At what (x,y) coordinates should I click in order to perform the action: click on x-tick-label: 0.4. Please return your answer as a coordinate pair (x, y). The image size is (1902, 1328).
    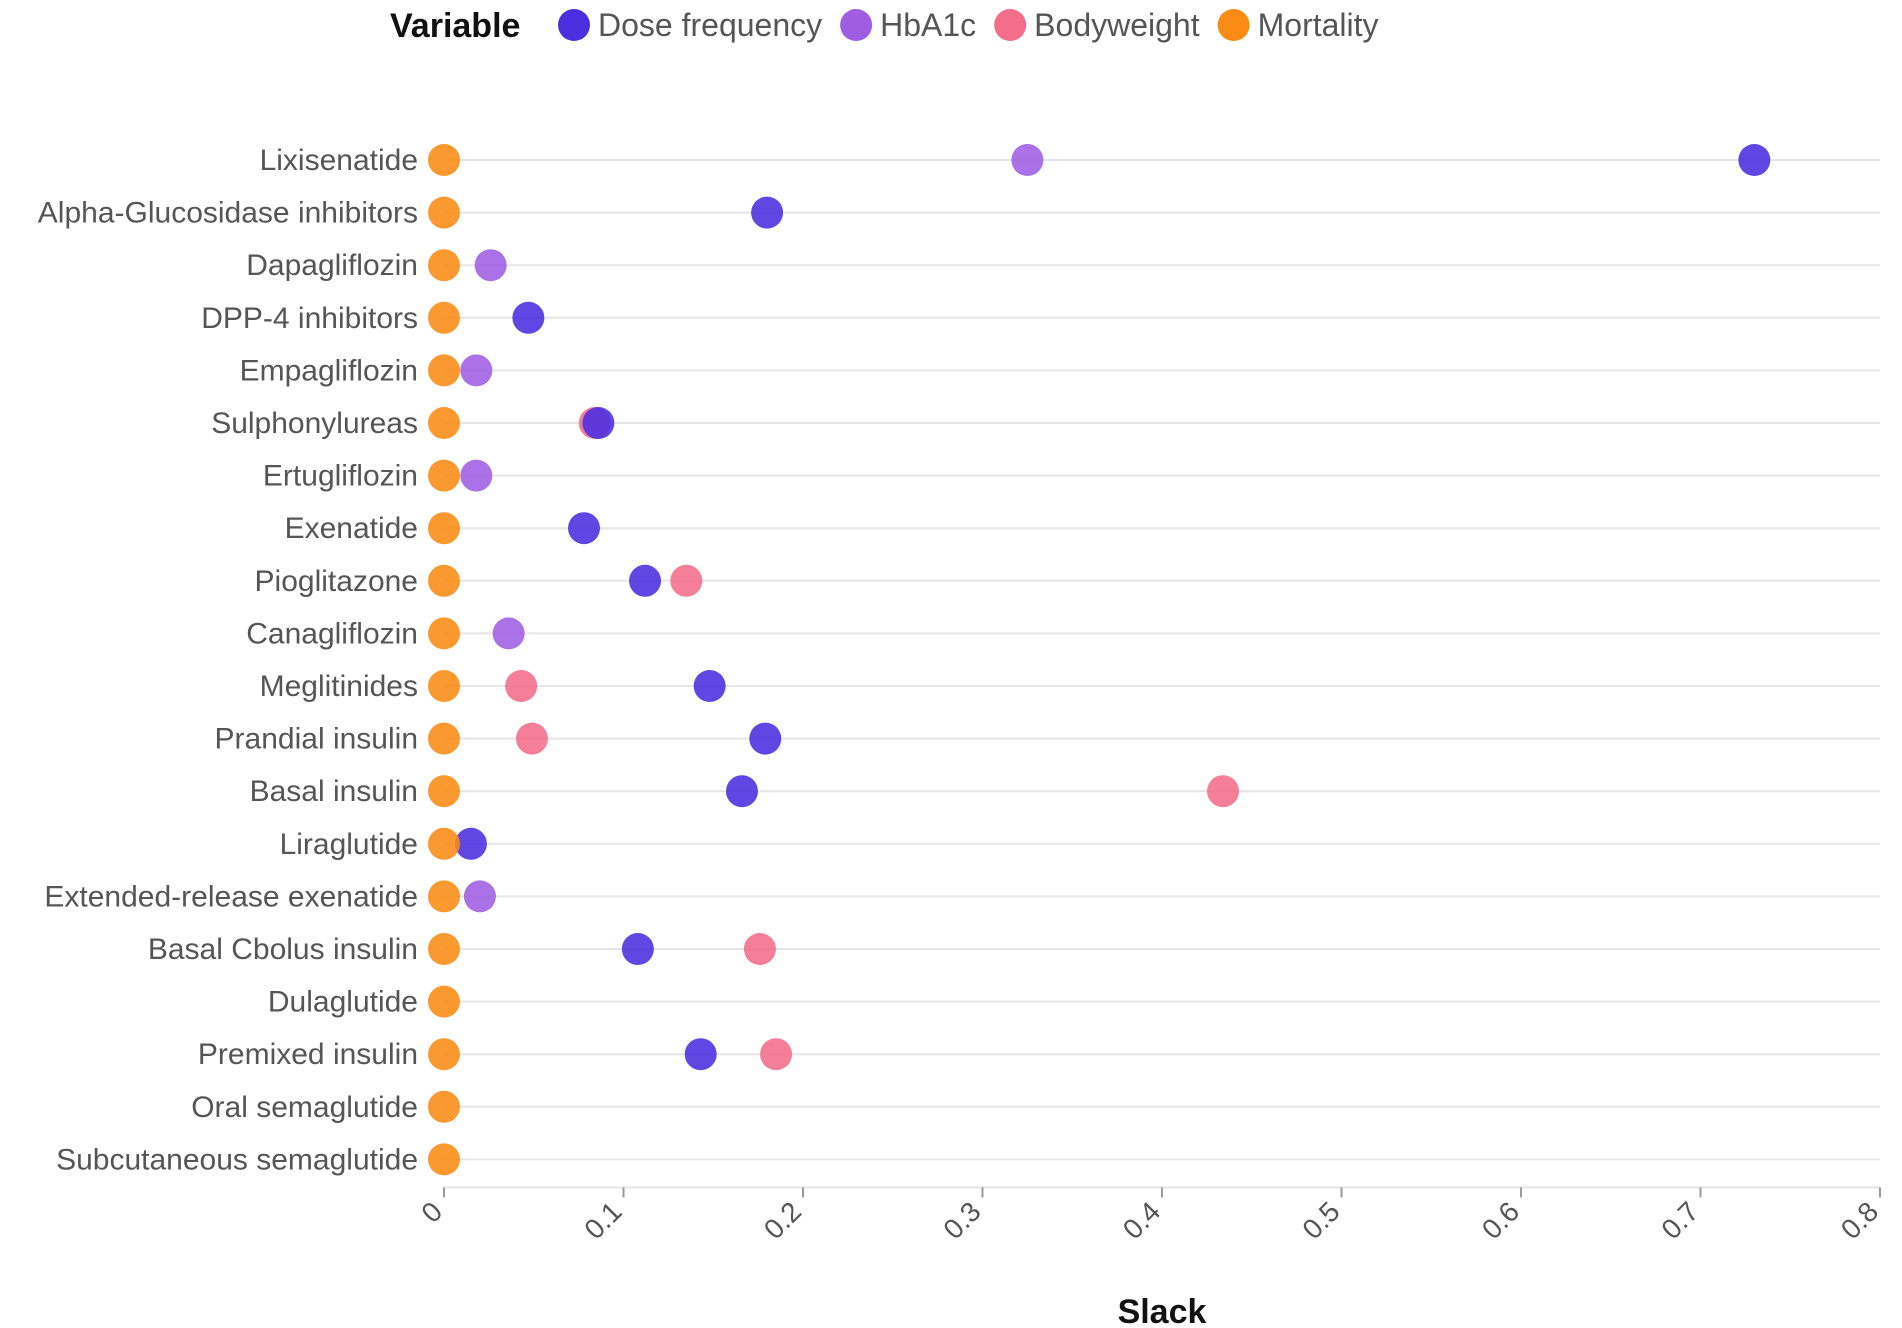
    Looking at the image, I should click on (1141, 1220).